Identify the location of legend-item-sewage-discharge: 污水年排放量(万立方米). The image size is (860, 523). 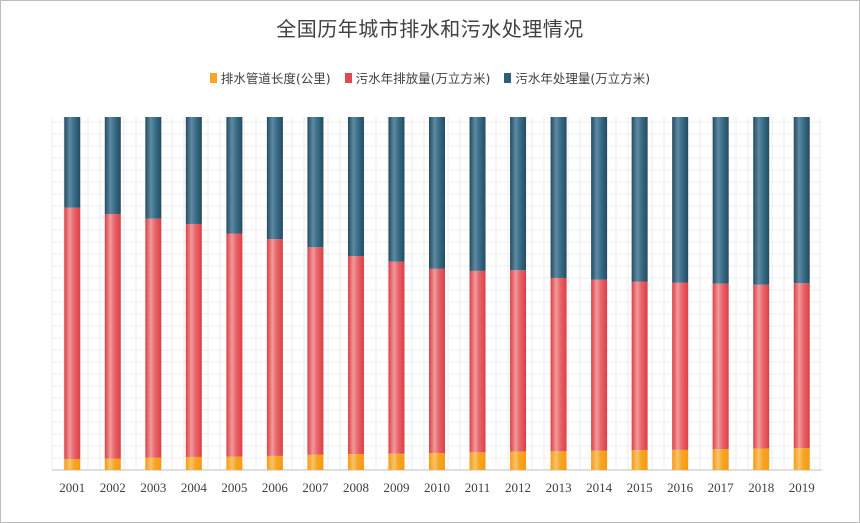
(417, 77).